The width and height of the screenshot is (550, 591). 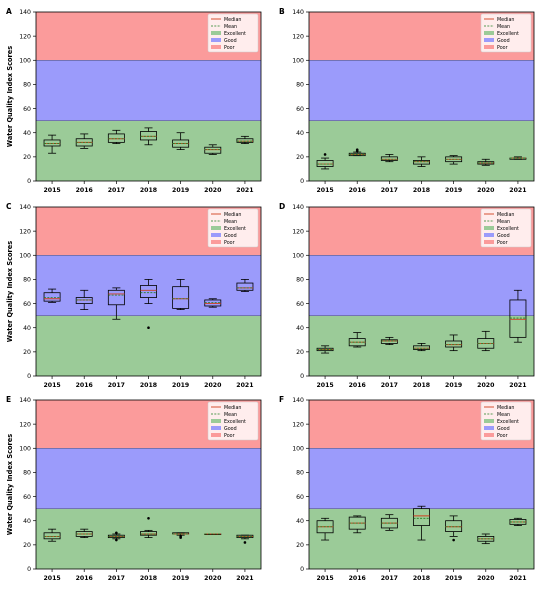 What do you see at coordinates (421, 161) in the screenshot?
I see `box-2018` at bounding box center [421, 161].